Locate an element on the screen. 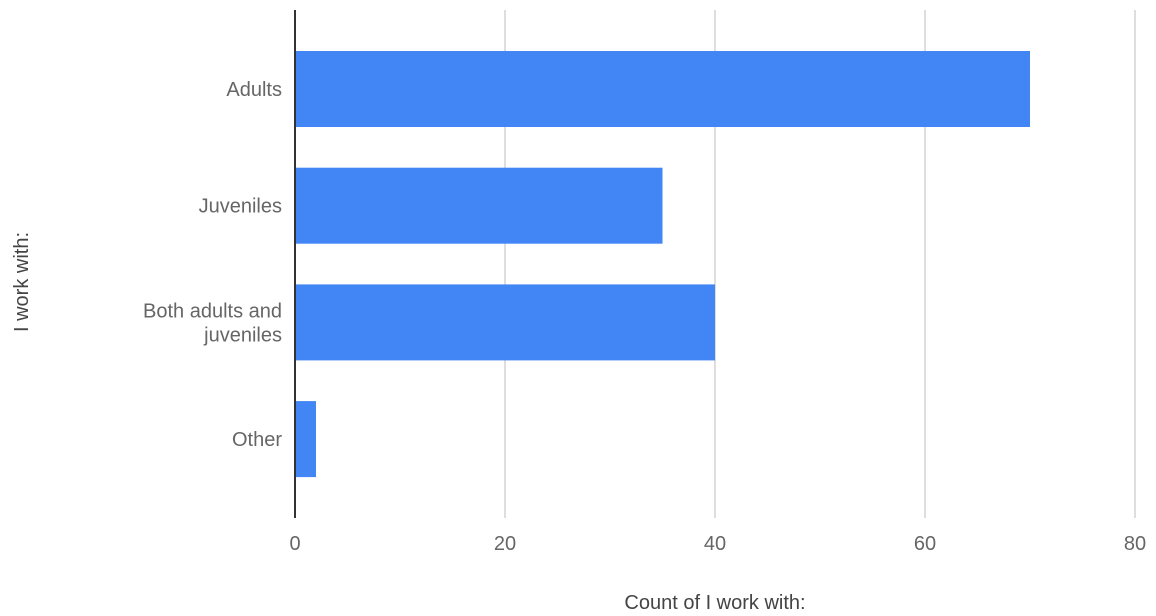 This screenshot has height=616, width=1156. x-tick-label: 20 is located at coordinates (505, 544).